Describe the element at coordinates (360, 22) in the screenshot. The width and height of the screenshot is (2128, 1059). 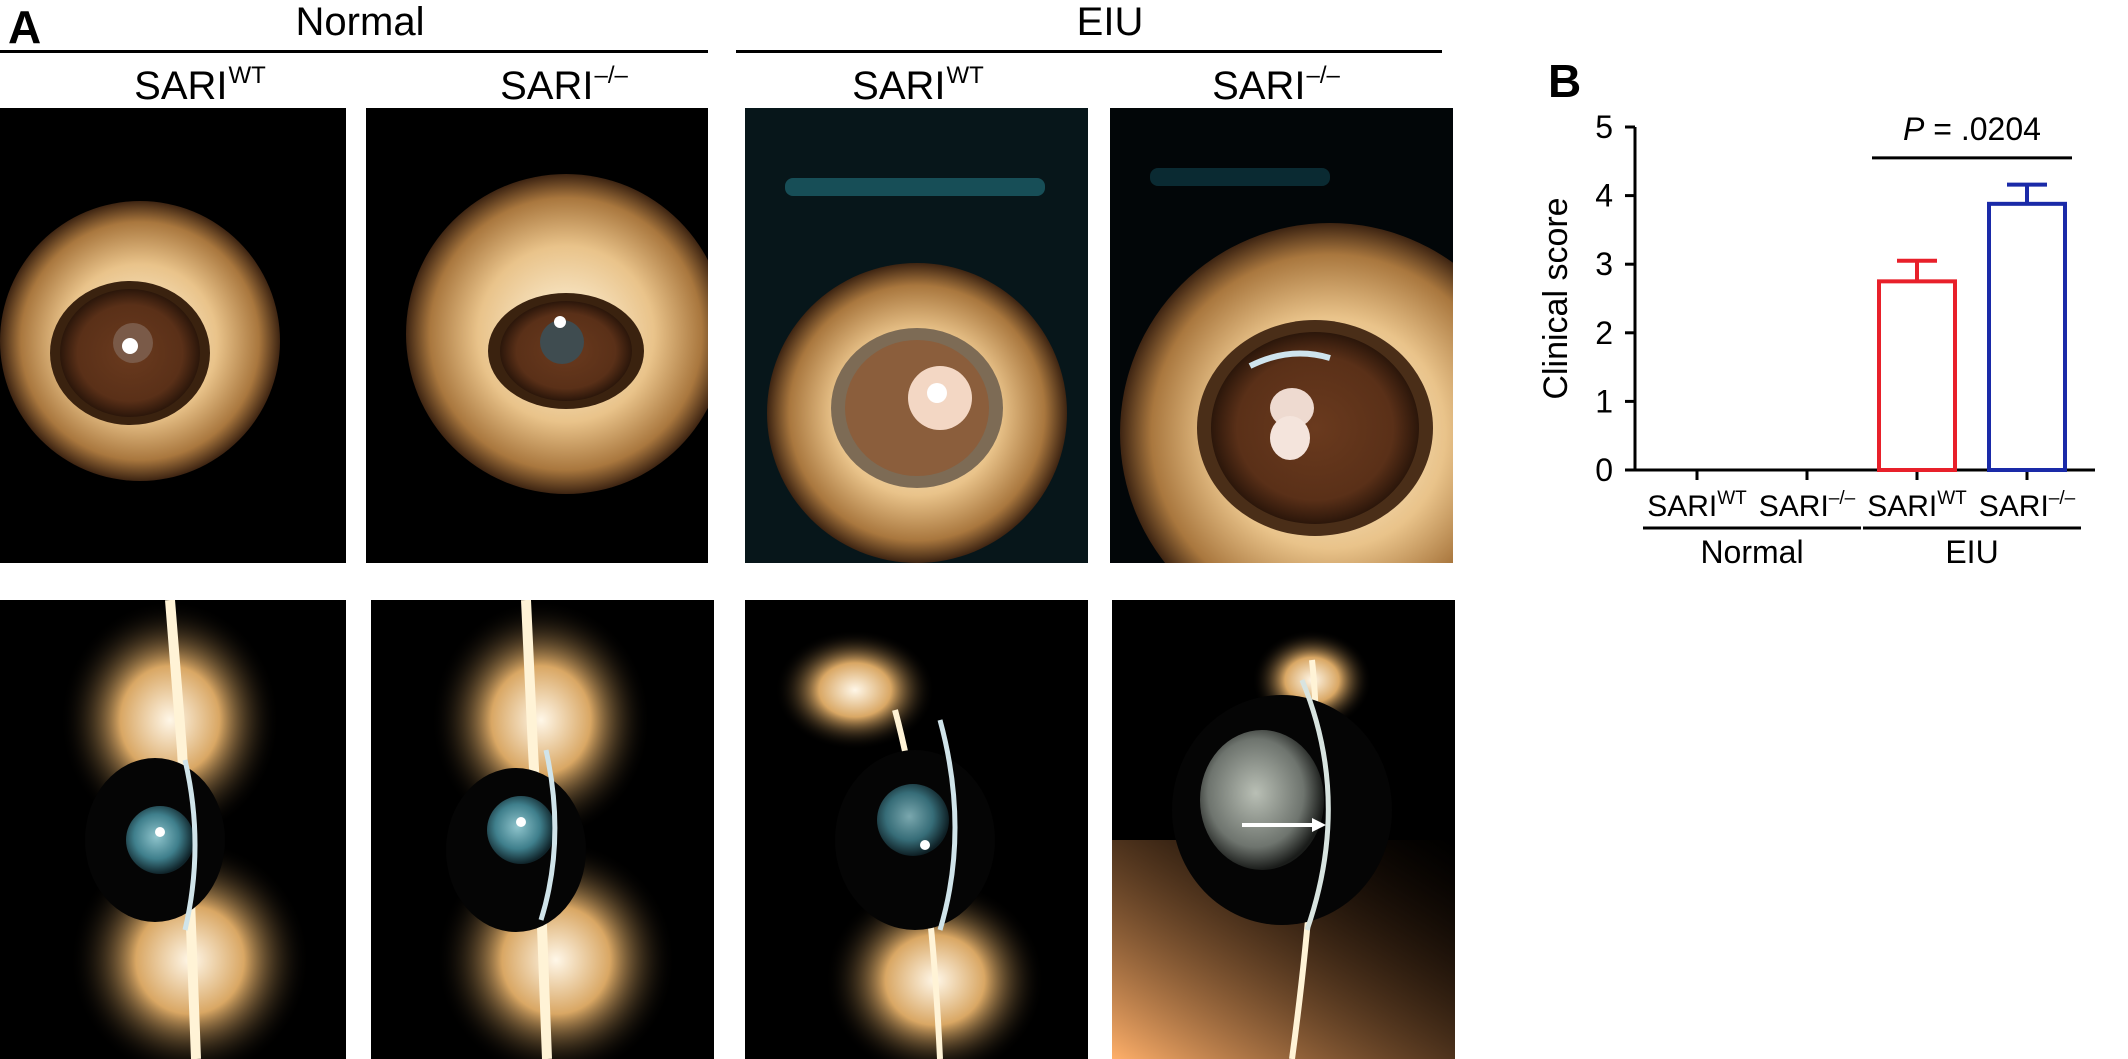
I see `group-title-normal: Normal` at that location.